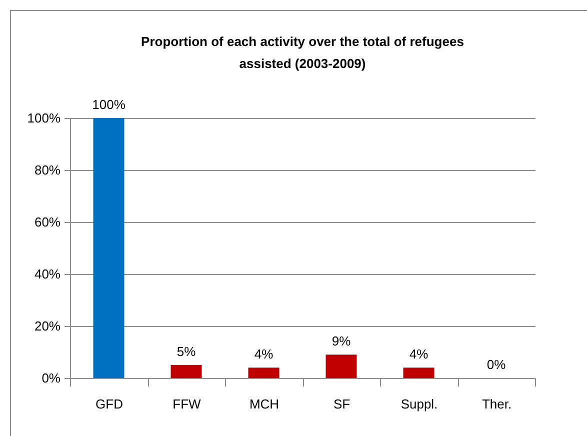  I want to click on y-tick-label: 80%, so click(47, 170).